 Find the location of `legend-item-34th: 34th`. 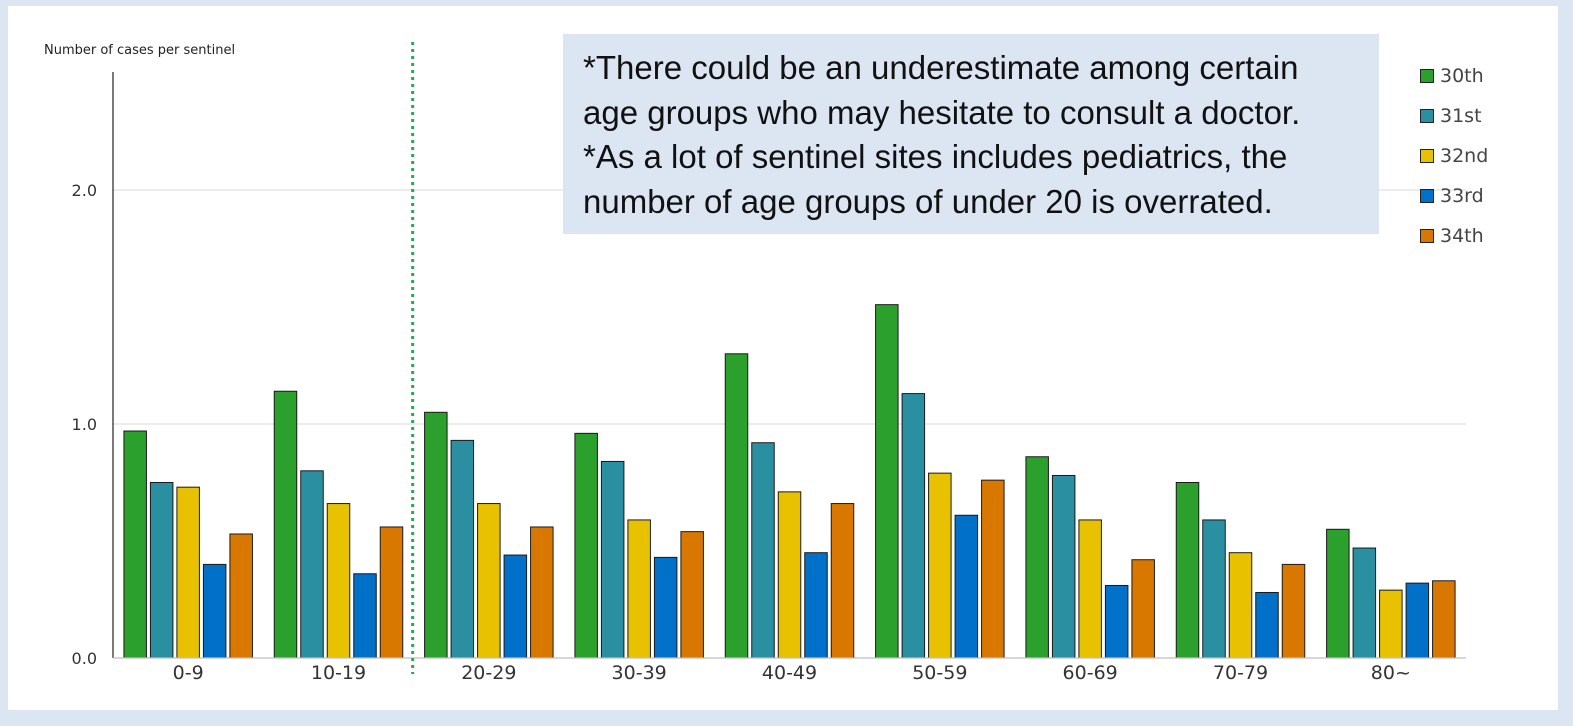

legend-item-34th: 34th is located at coordinates (1454, 236).